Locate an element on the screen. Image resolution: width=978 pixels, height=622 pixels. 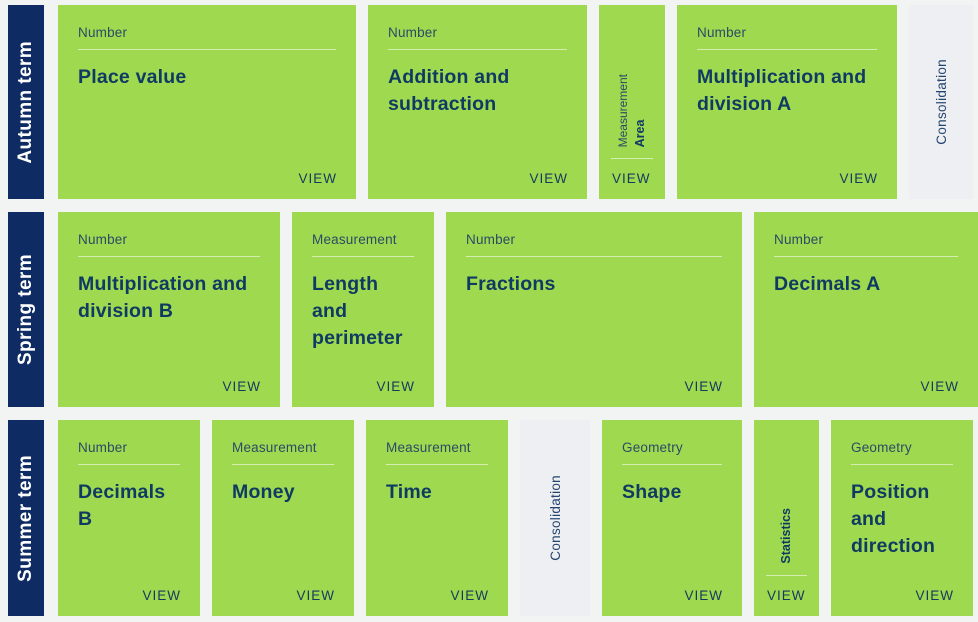
term-label-wrap: Autumn term is located at coordinates (26, 102).